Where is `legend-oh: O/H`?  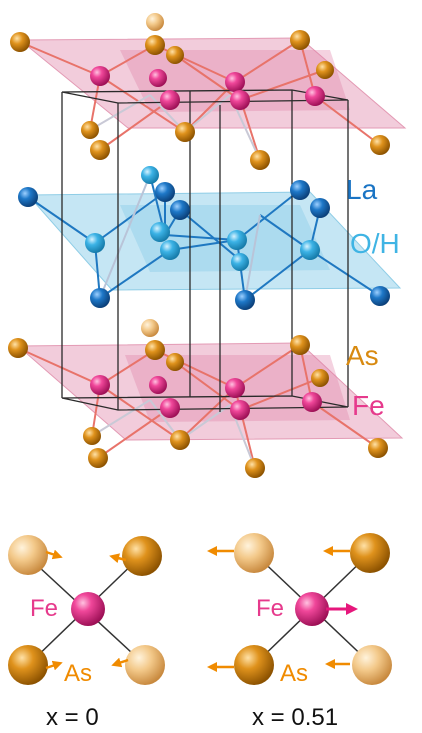 legend-oh: O/H is located at coordinates (375, 243).